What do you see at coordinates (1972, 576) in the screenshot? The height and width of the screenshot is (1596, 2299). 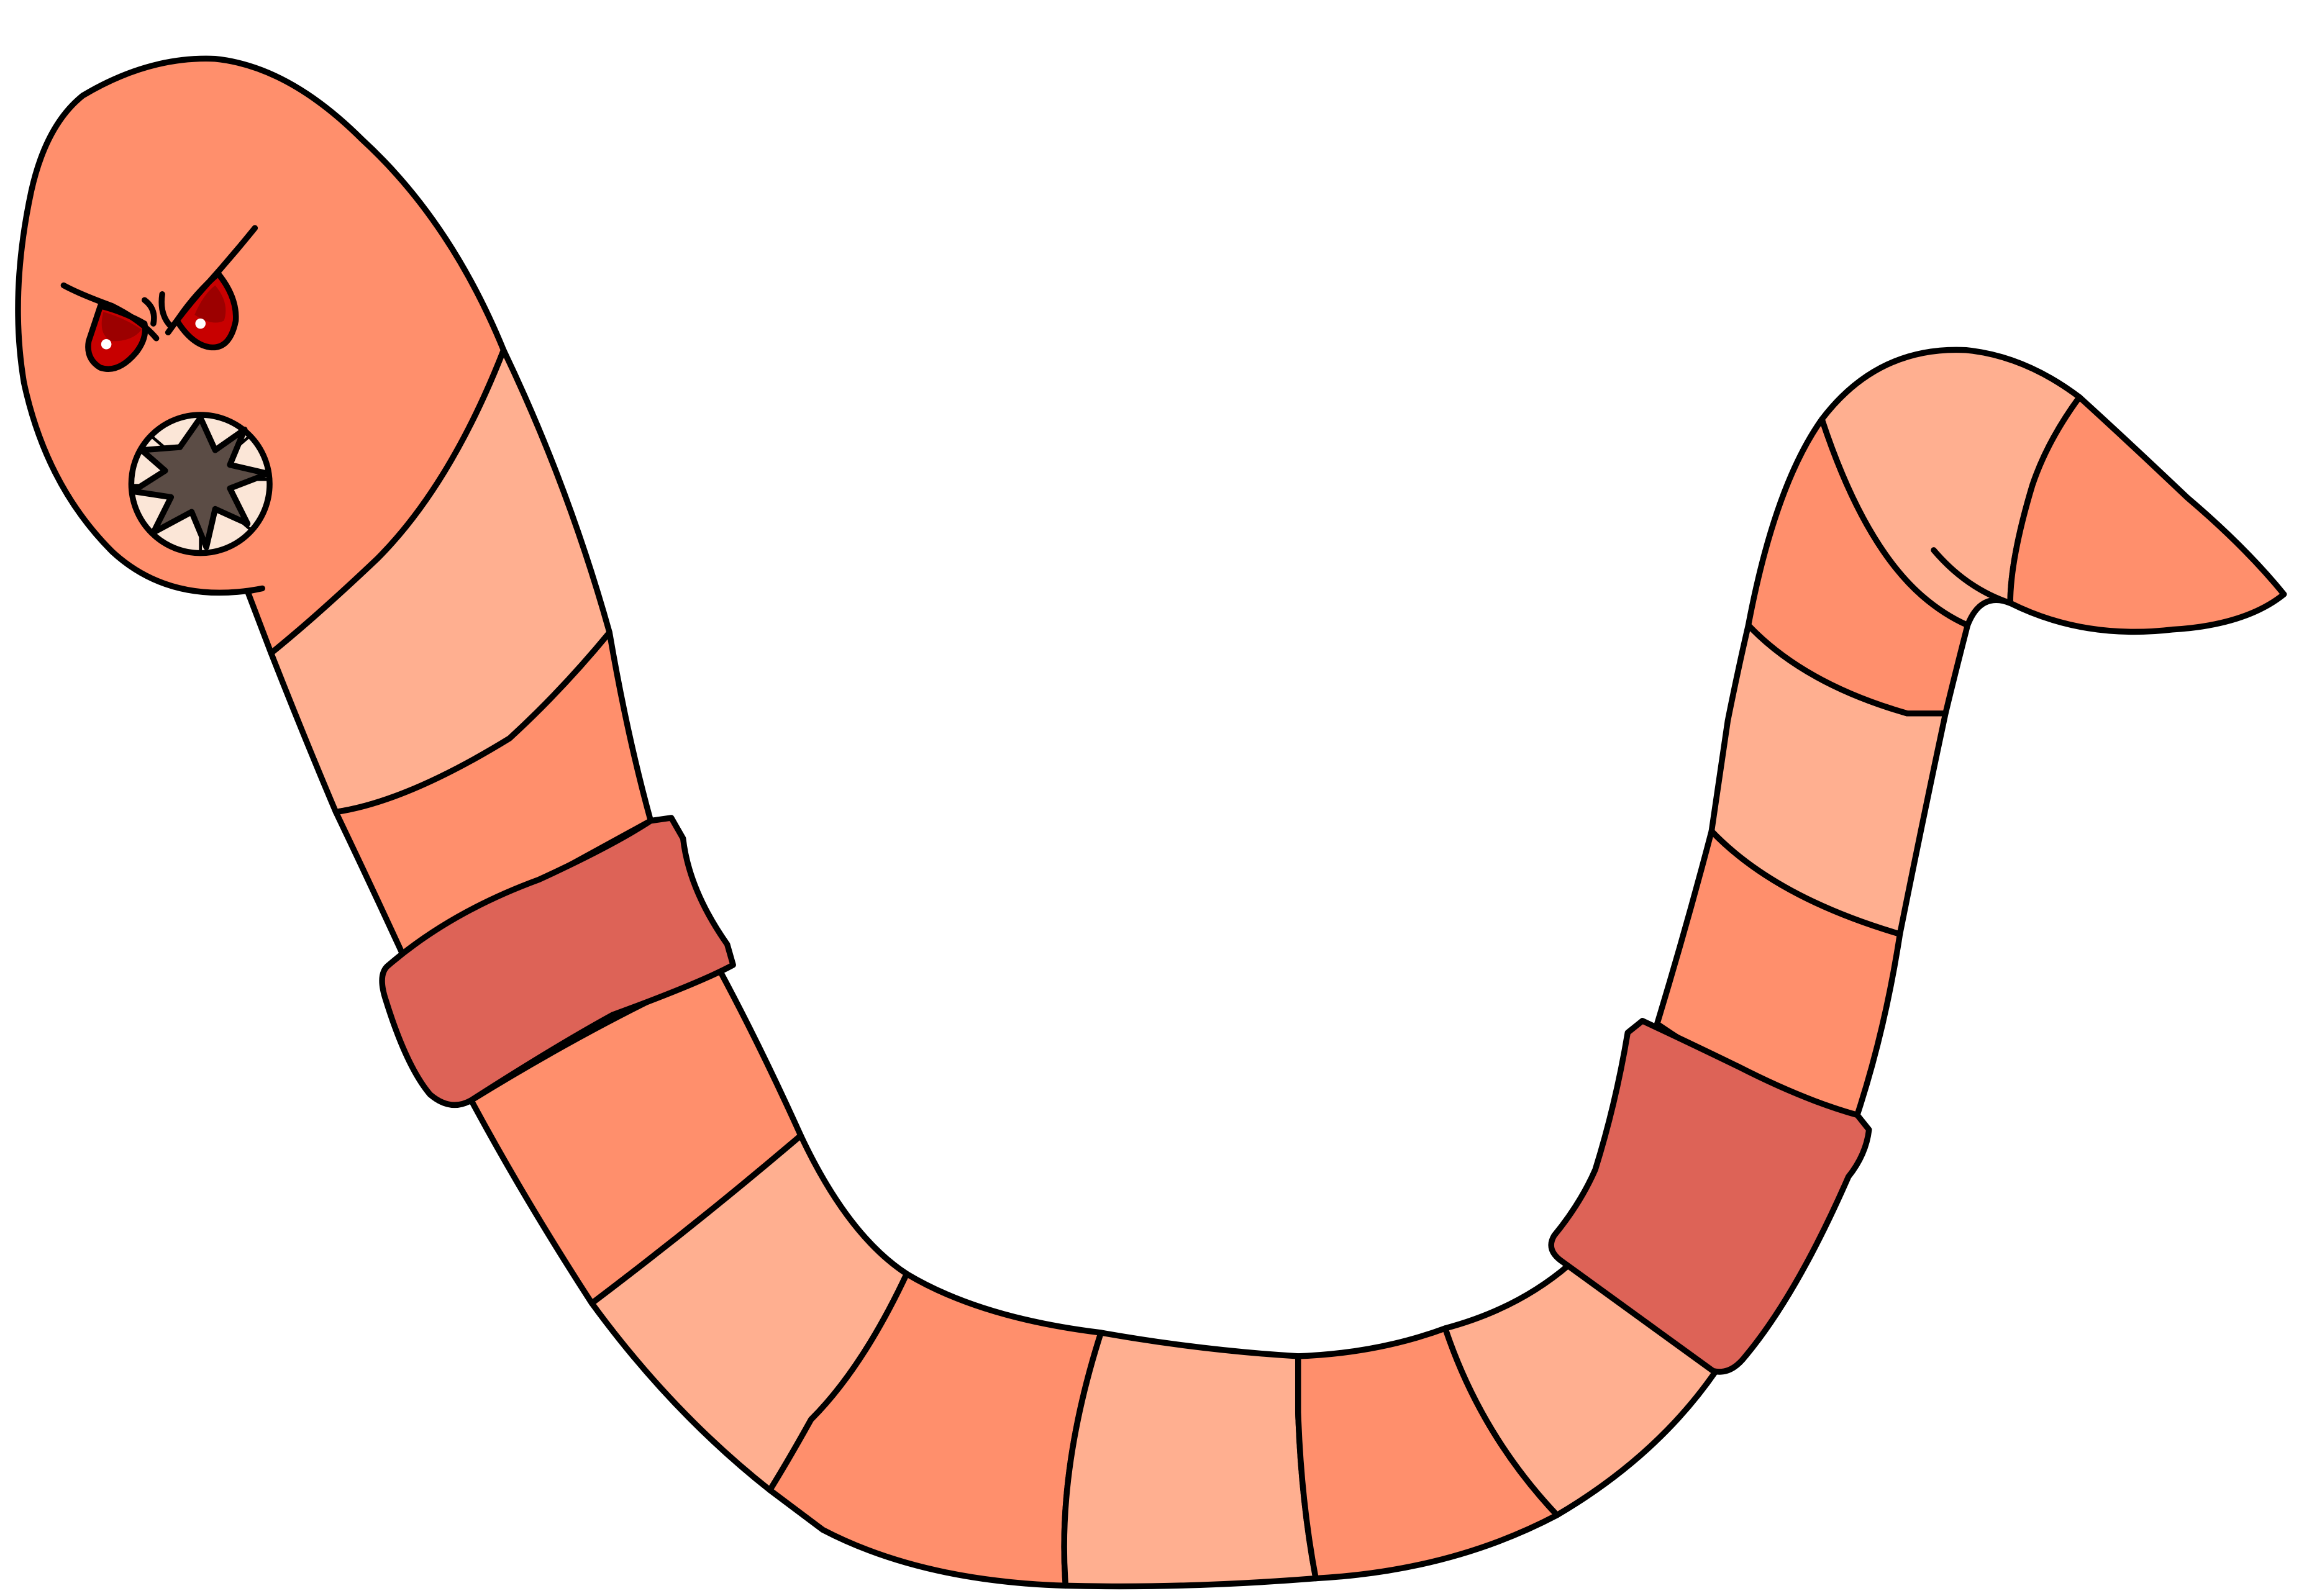 I see `tail-crease` at bounding box center [1972, 576].